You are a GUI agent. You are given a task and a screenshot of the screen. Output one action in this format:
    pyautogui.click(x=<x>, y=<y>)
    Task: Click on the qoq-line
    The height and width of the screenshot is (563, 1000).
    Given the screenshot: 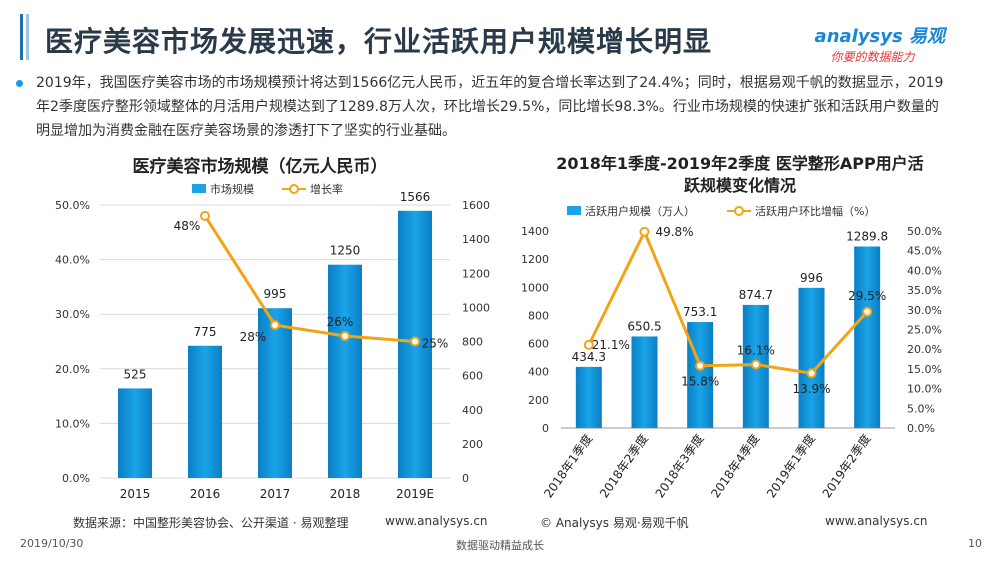 What is the action you would take?
    pyautogui.click(x=728, y=301)
    